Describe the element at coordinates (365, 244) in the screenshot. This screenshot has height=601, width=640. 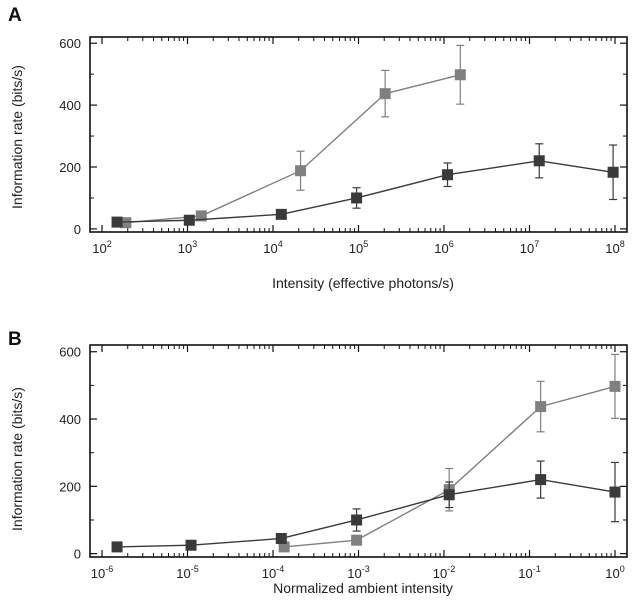
I see `x-tick-exponent: 5` at that location.